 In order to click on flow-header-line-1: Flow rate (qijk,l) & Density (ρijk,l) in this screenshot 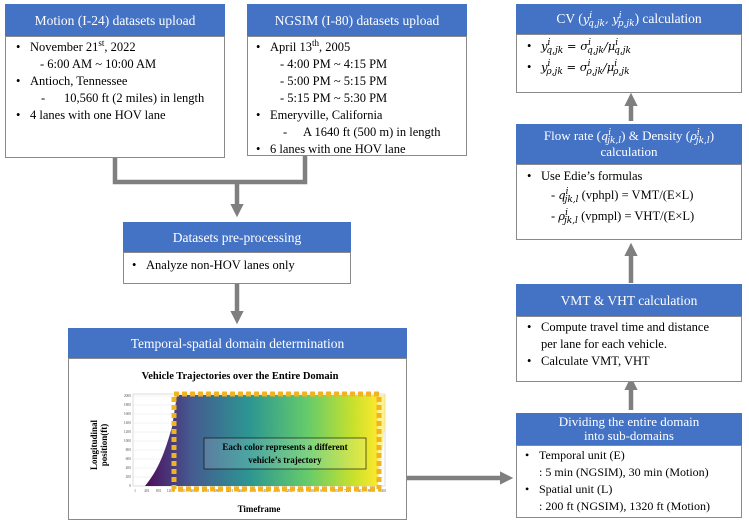, I will do `click(629, 137)`.